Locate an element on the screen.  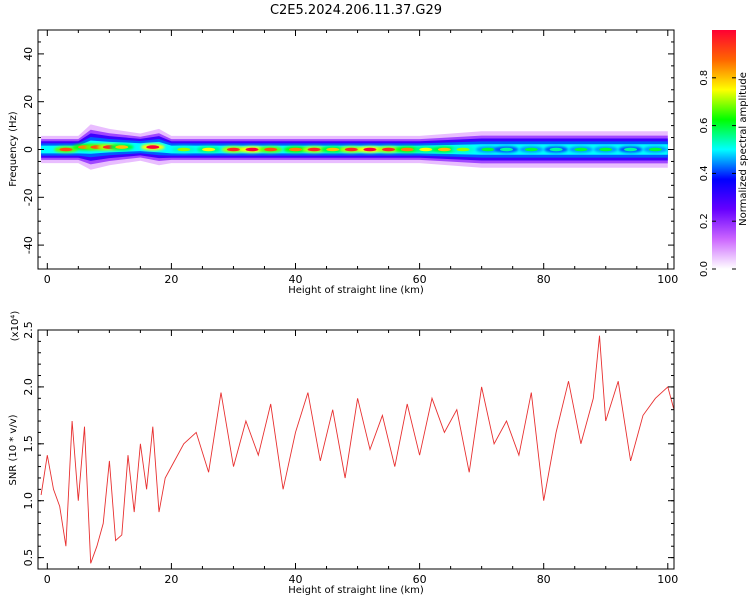
spectrogram-x-tick-label: 60 is located at coordinates (420, 279).